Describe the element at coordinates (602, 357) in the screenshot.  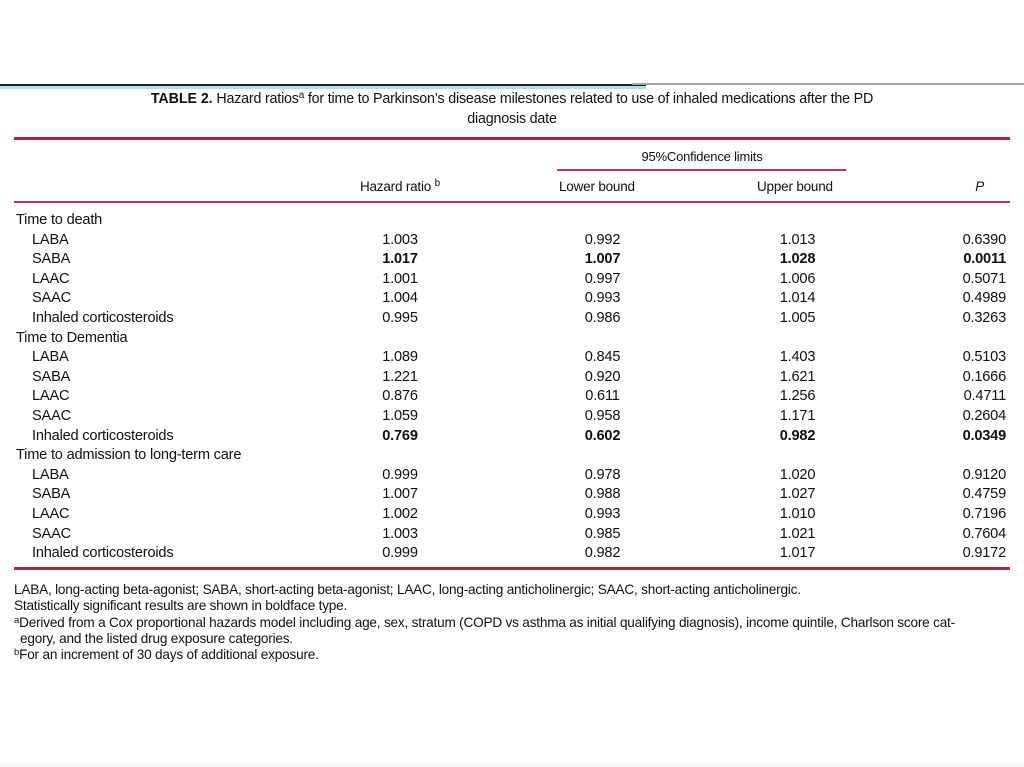
I see `lower-bound-value: 0.845` at that location.